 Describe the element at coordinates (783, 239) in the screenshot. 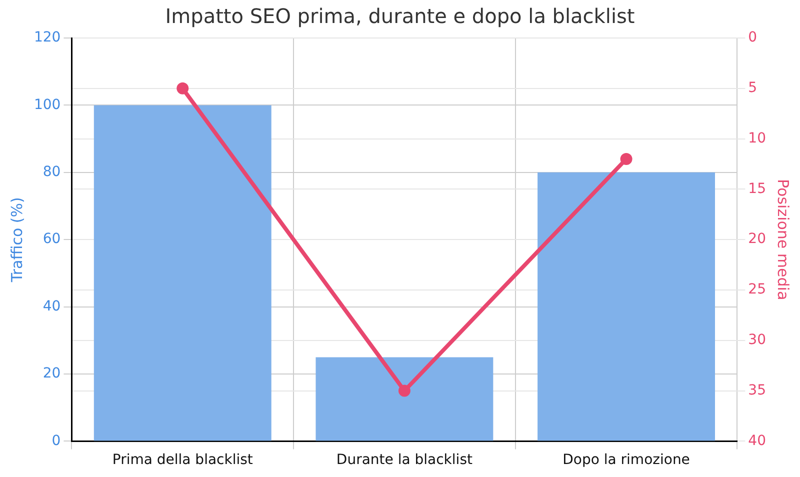

I see `y2-axis-title: Posizione media` at that location.